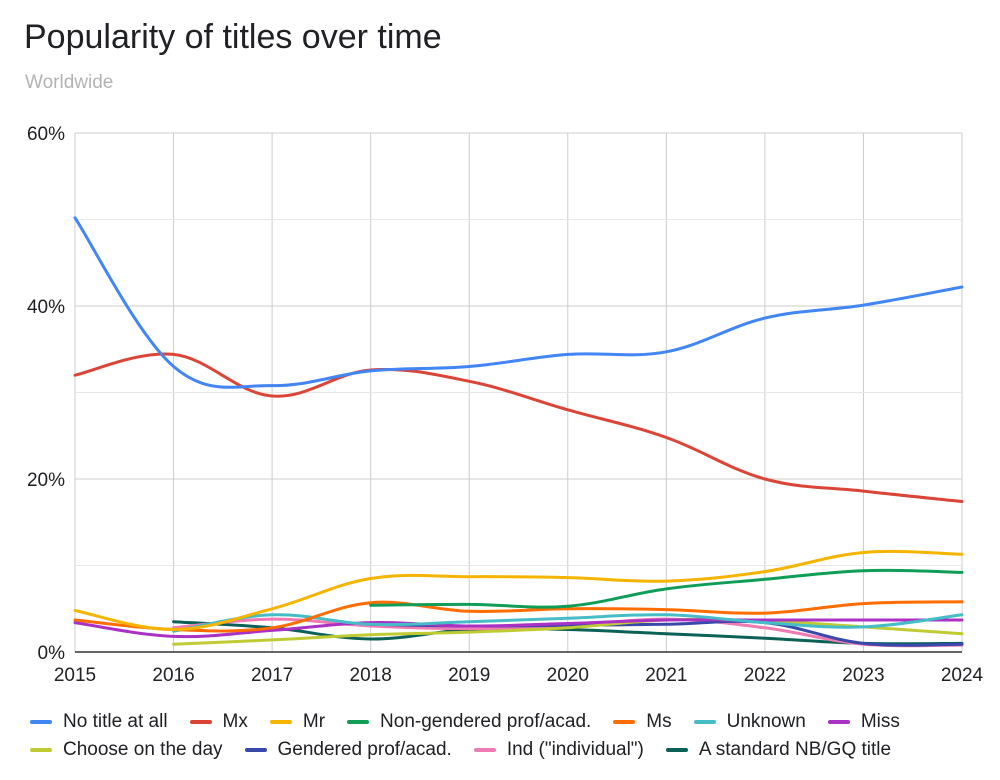 Image resolution: width=1000 pixels, height=780 pixels. I want to click on series-line-ms, so click(518, 616).